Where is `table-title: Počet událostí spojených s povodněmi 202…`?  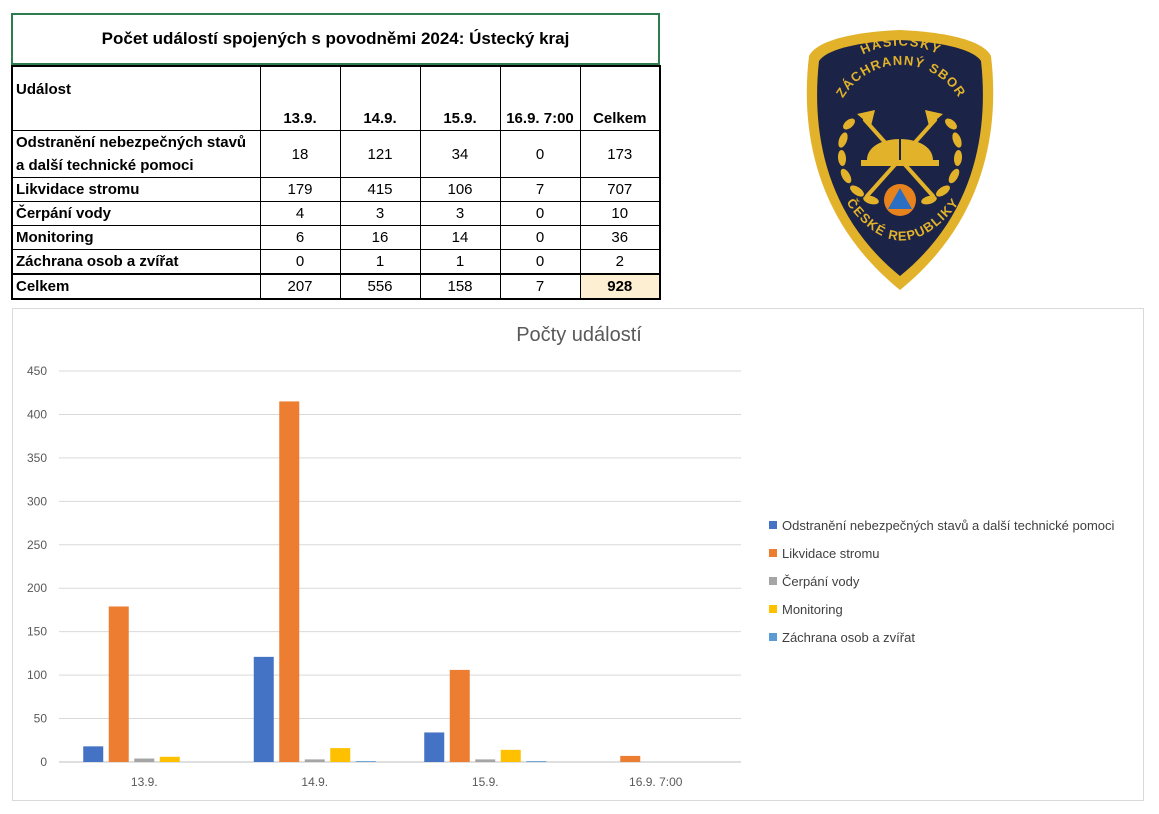 table-title: Počet událostí spojených s povodněmi 202… is located at coordinates (335, 39).